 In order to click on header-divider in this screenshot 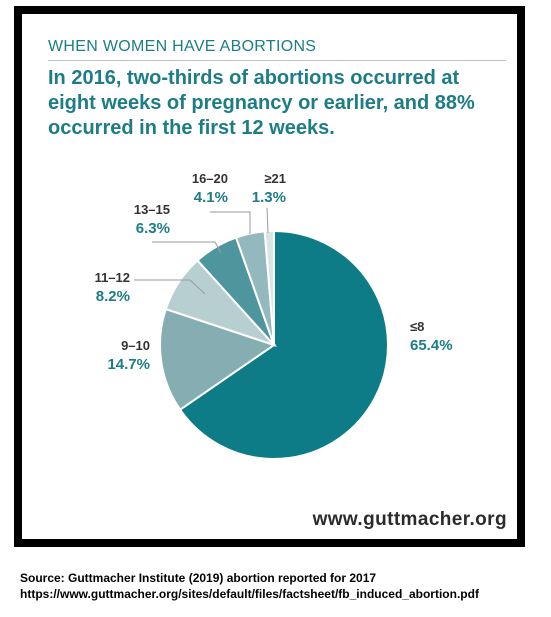, I will do `click(277, 60)`.